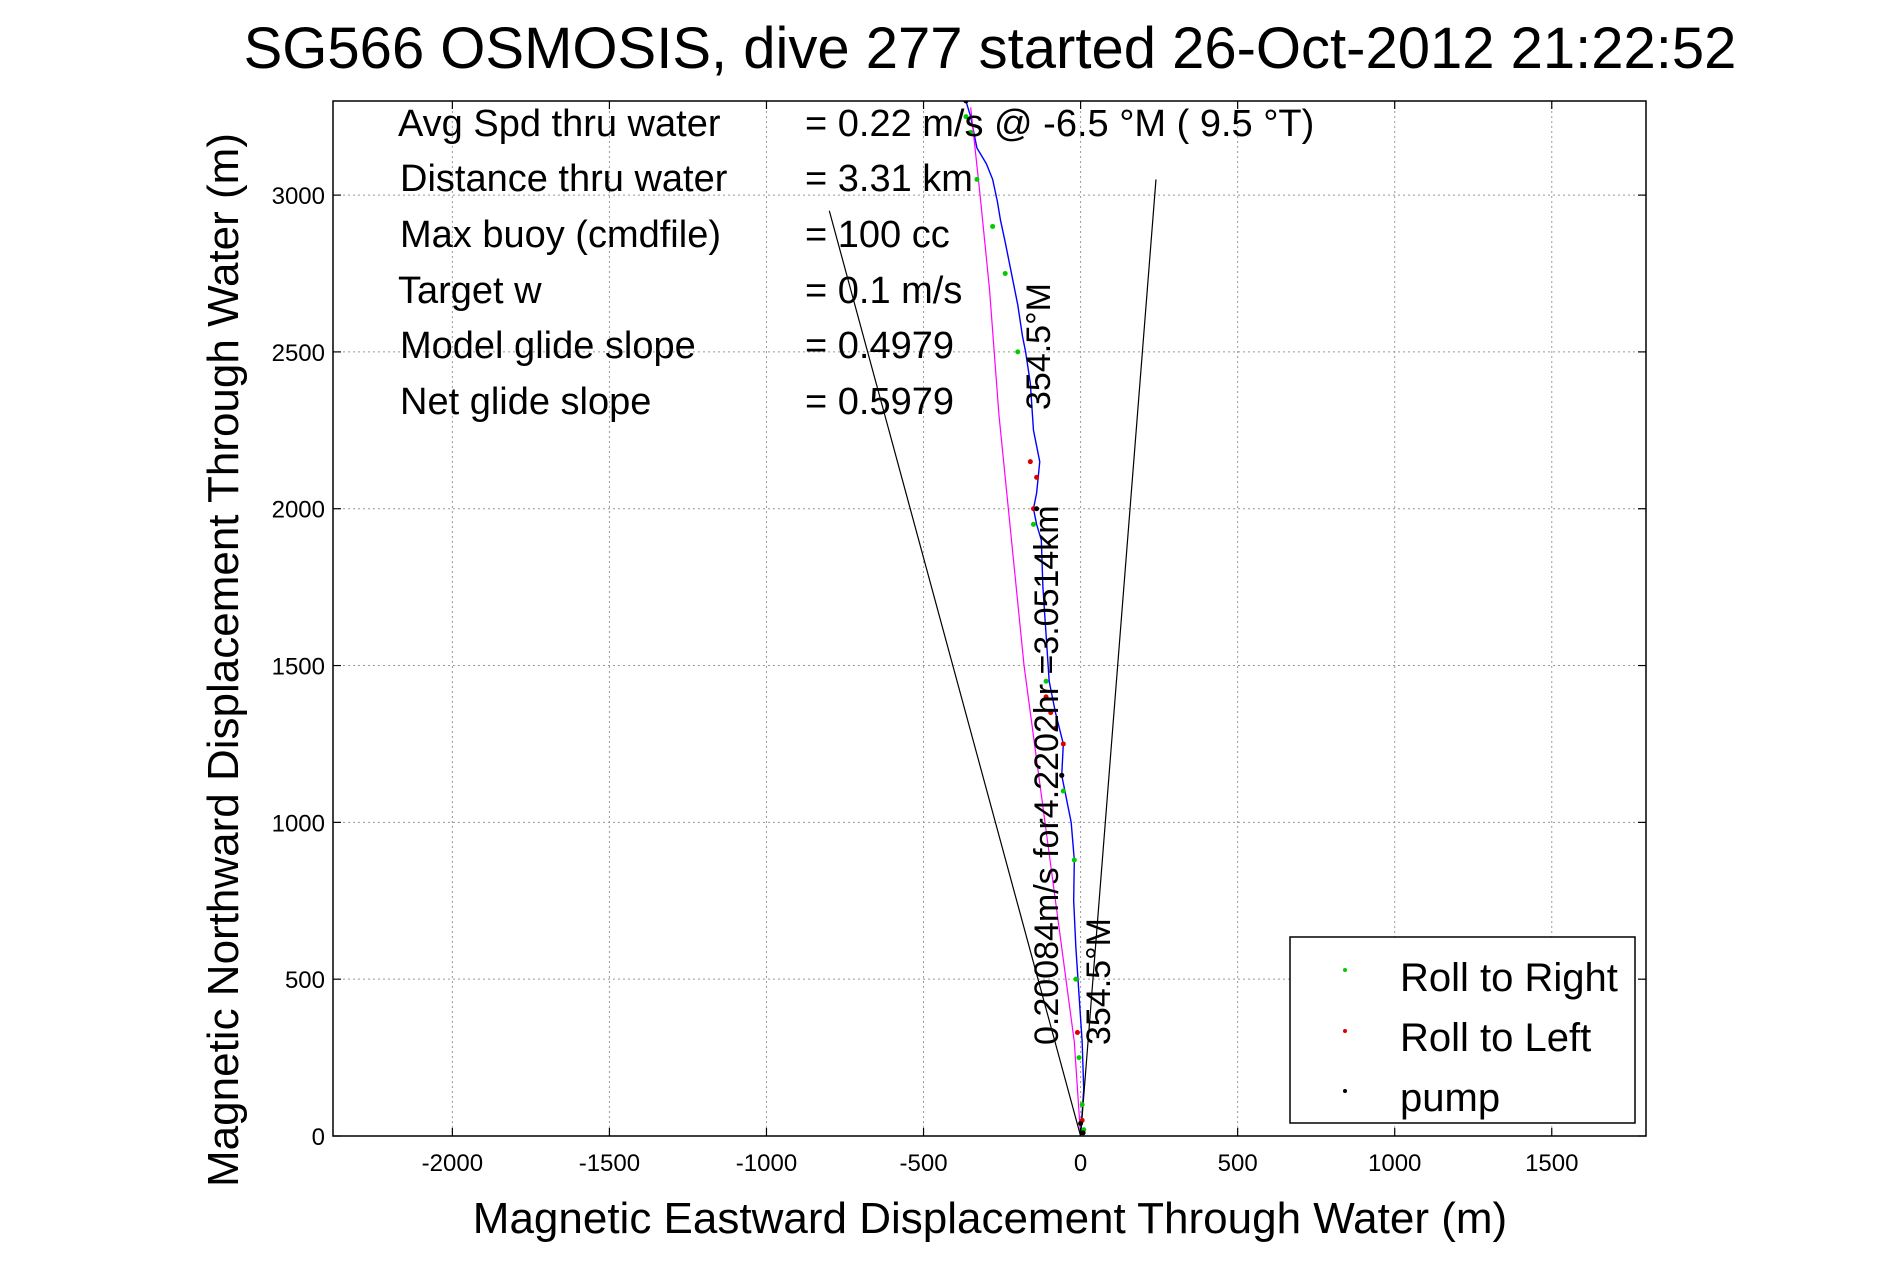 The width and height of the screenshot is (1891, 1267). I want to click on y-tick-label: 0, so click(318, 1137).